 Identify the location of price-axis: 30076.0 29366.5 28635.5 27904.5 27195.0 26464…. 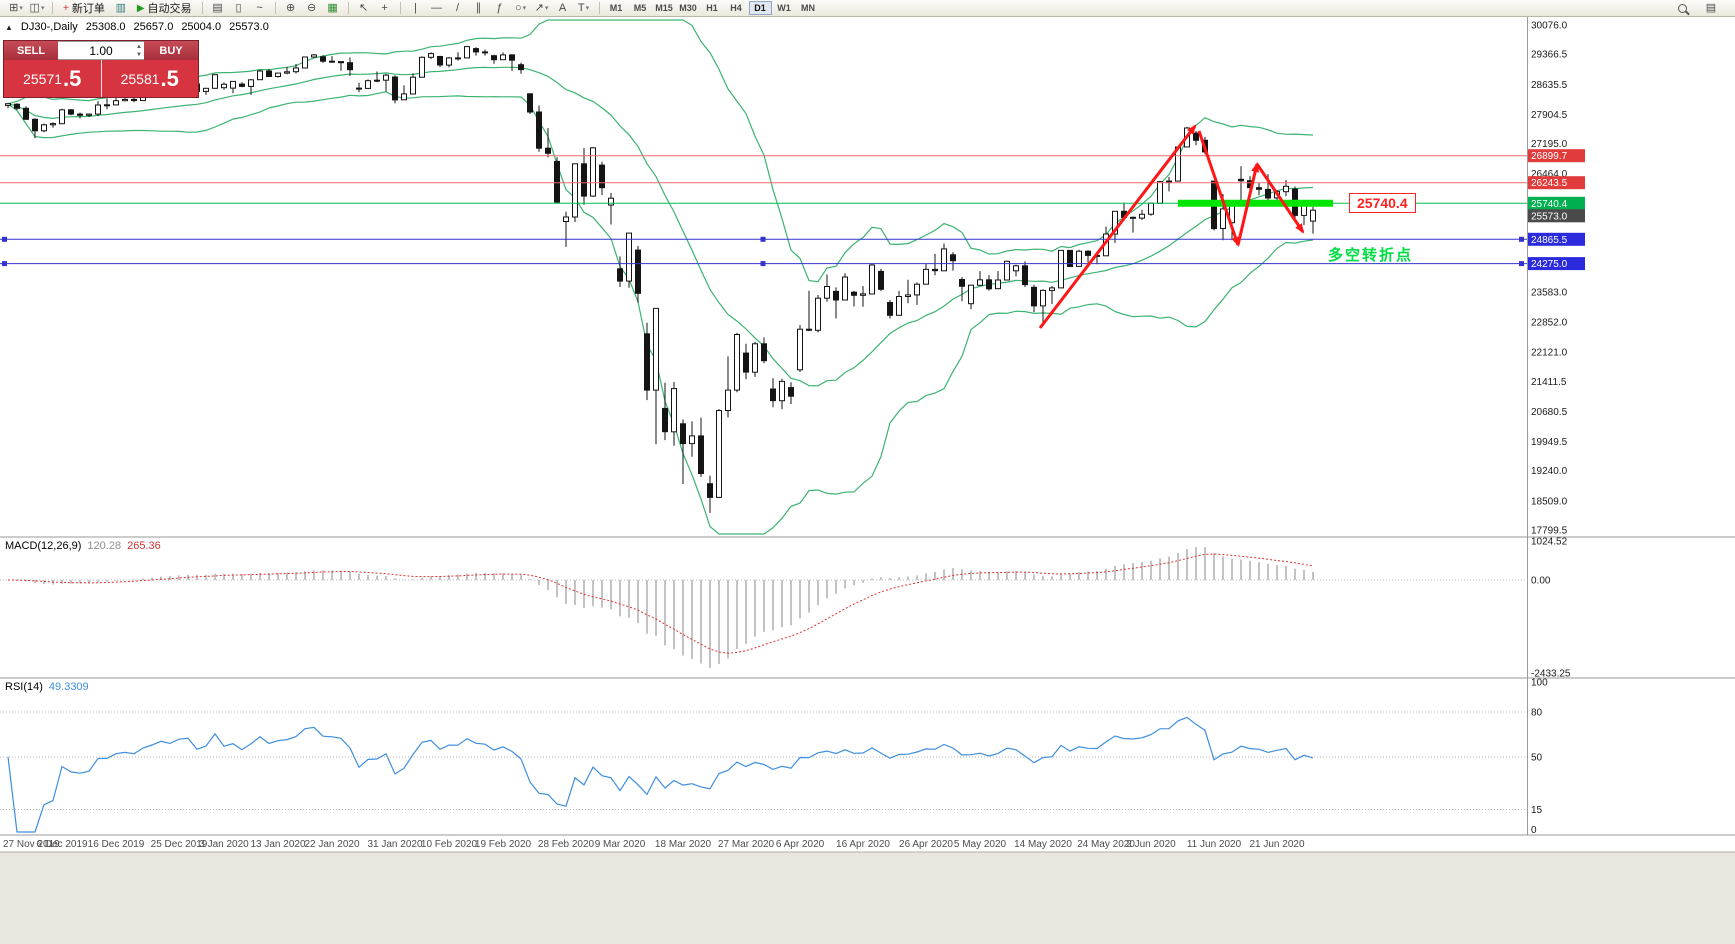
(1556, 429).